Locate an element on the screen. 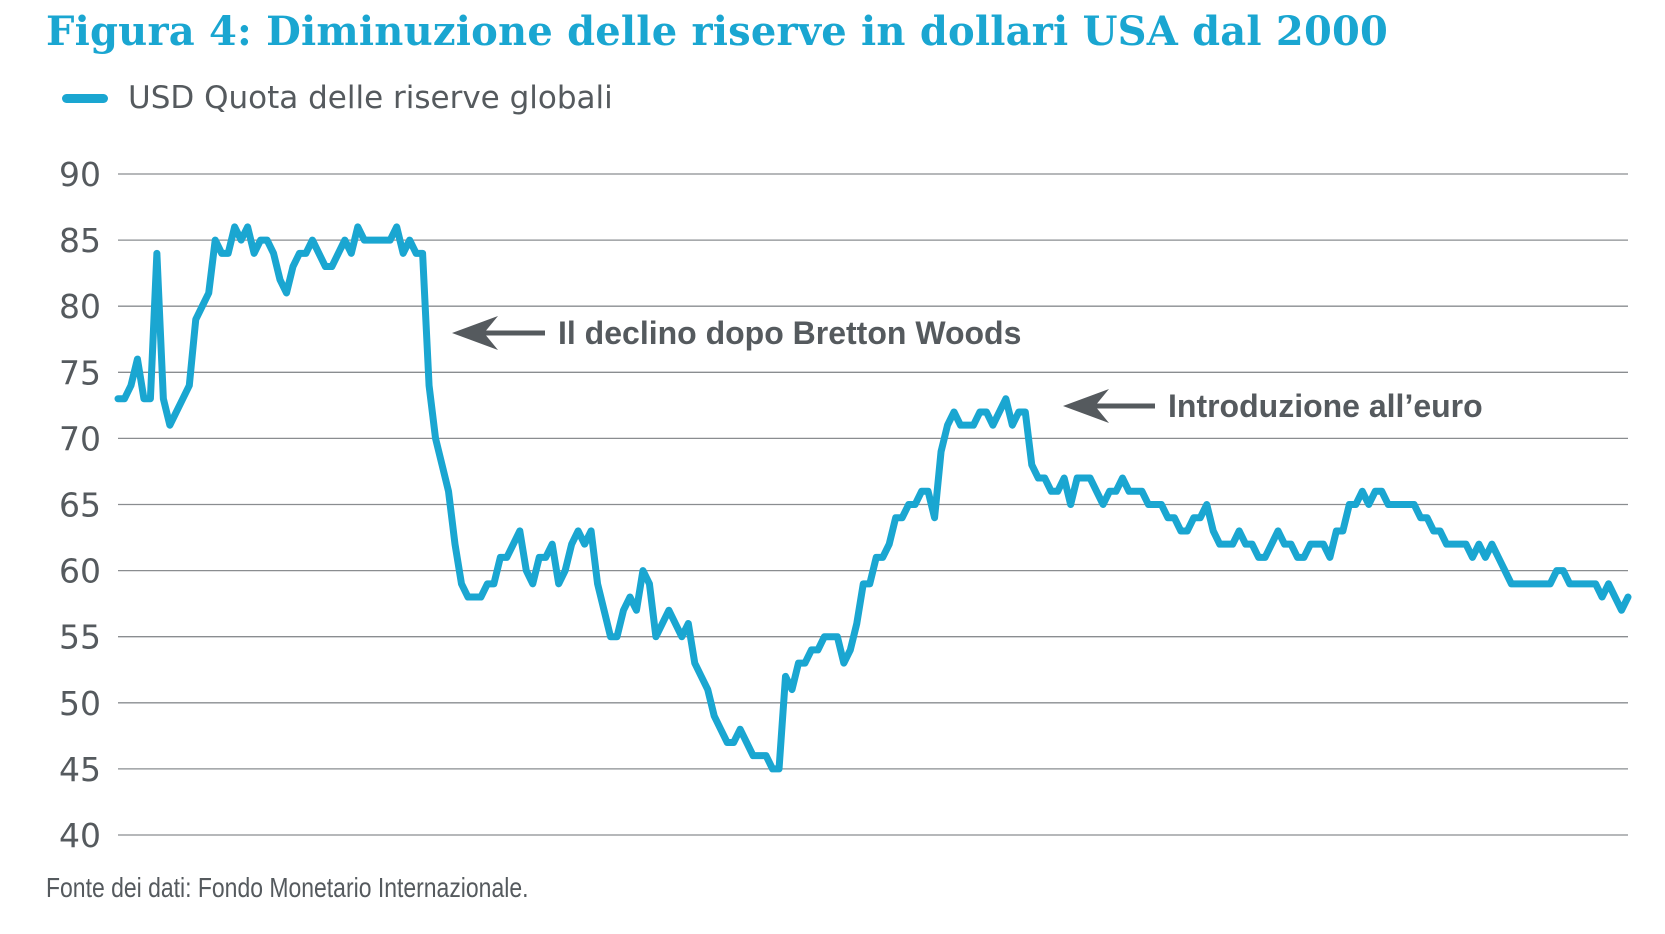 The image size is (1665, 934). annotation-label: Introduzione all’euro is located at coordinates (1325, 406).